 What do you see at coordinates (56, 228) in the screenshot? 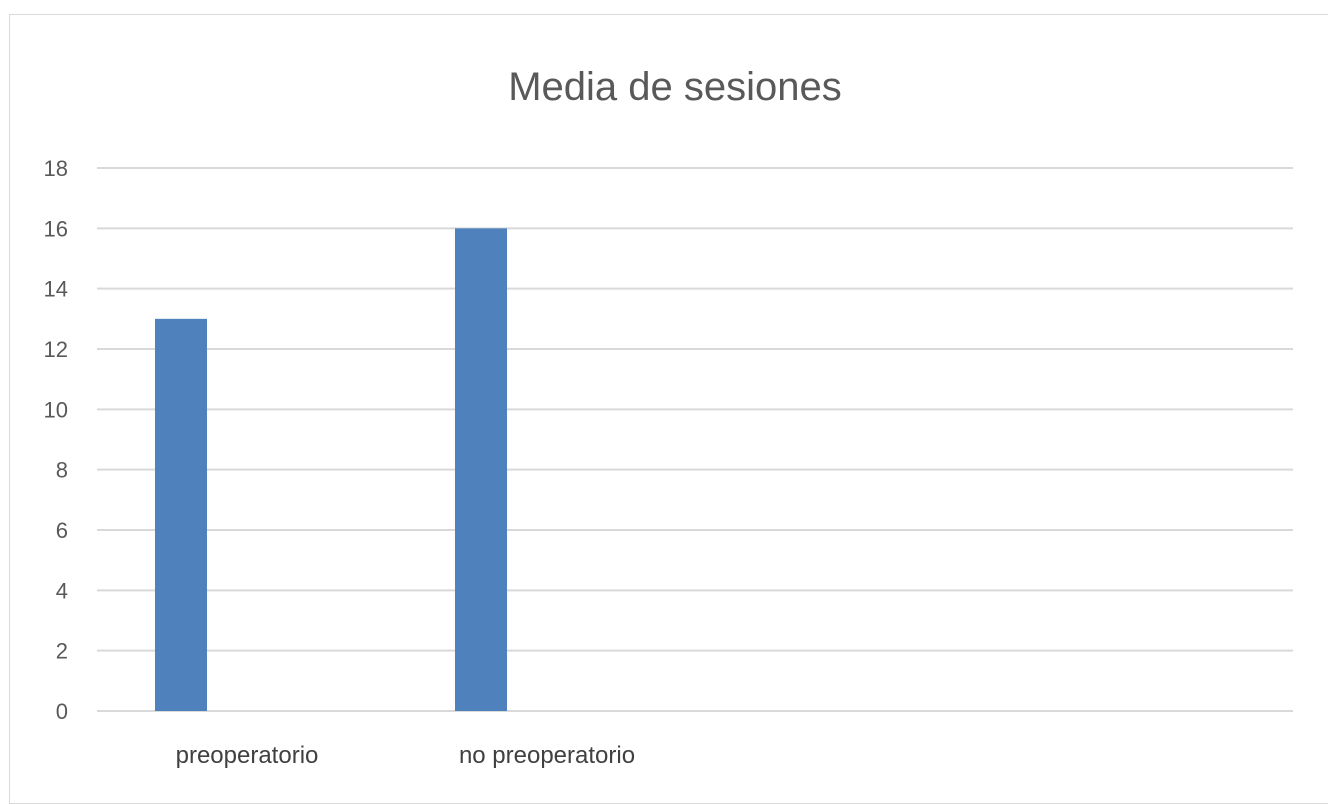
I see `y-tick-label: 16` at bounding box center [56, 228].